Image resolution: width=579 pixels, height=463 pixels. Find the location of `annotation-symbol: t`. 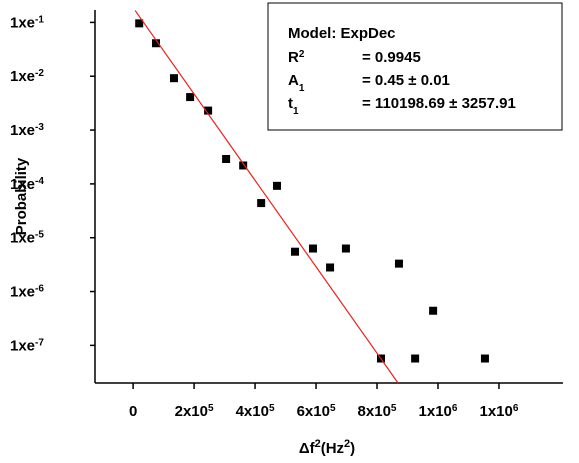

annotation-symbol: t is located at coordinates (290, 103).